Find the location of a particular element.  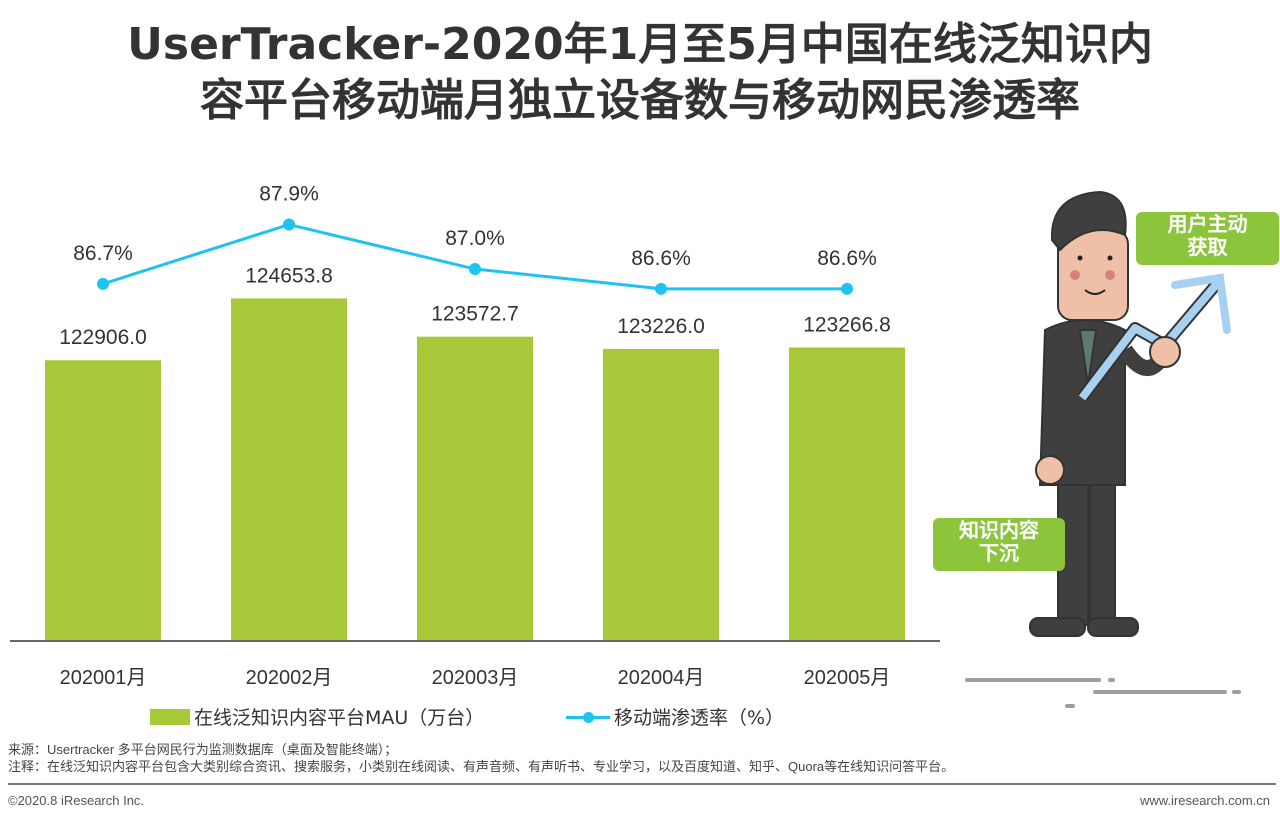

source-note: 来源：Usertracker 多平台网民行为监测数据库（桌面及智能终端）； is located at coordinates (203, 749).